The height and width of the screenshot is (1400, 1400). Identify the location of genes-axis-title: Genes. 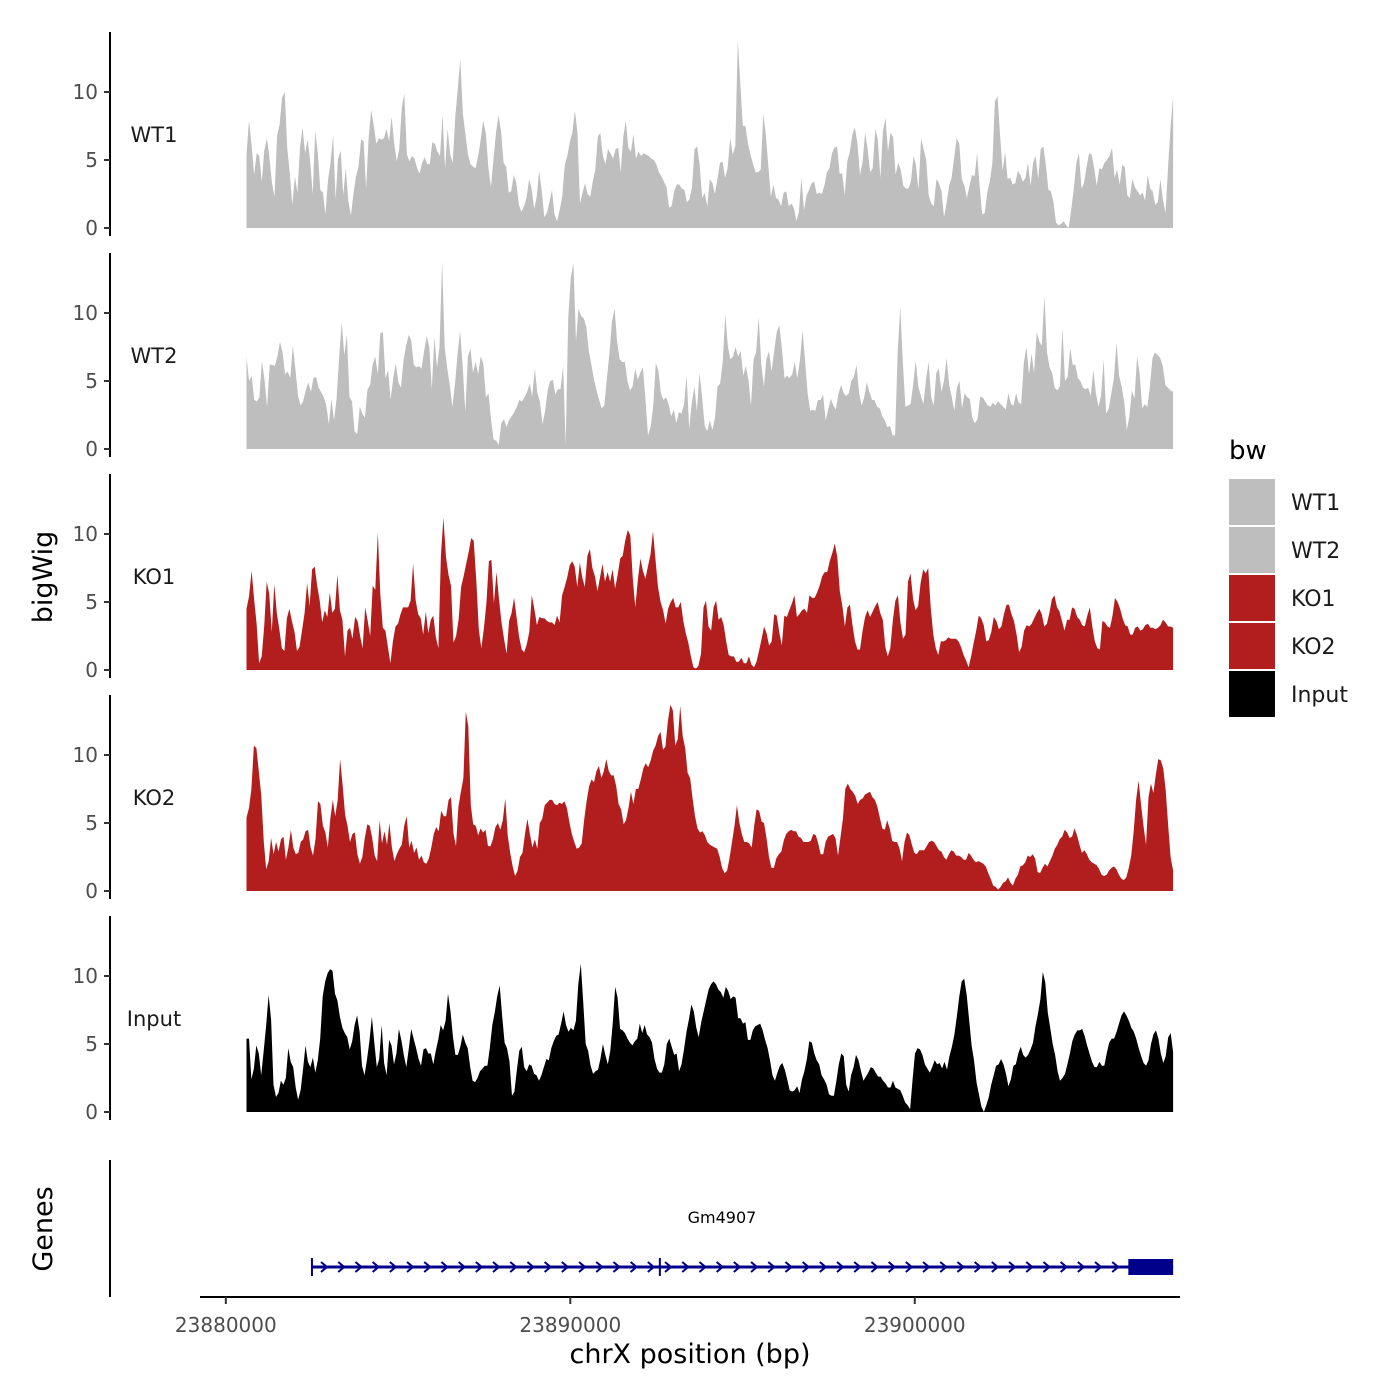
(43, 1228).